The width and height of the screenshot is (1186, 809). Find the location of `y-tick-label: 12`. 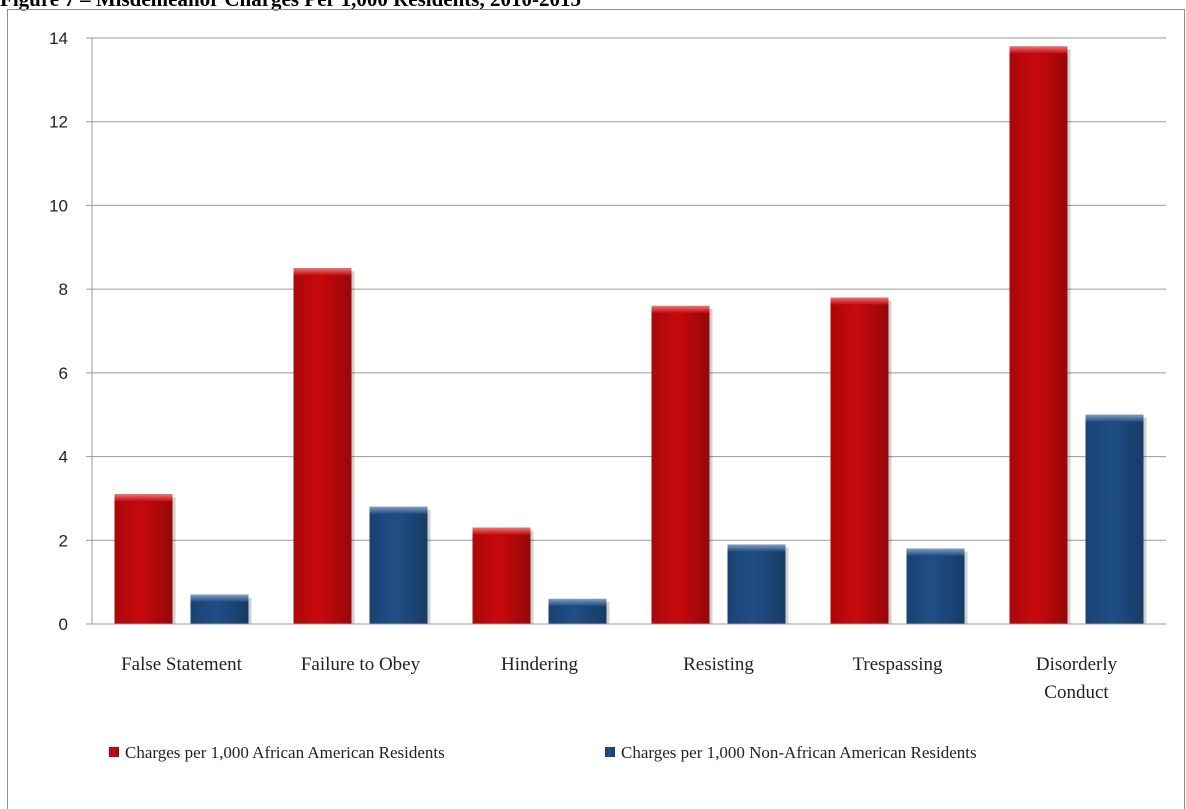

y-tick-label: 12 is located at coordinates (58, 122).